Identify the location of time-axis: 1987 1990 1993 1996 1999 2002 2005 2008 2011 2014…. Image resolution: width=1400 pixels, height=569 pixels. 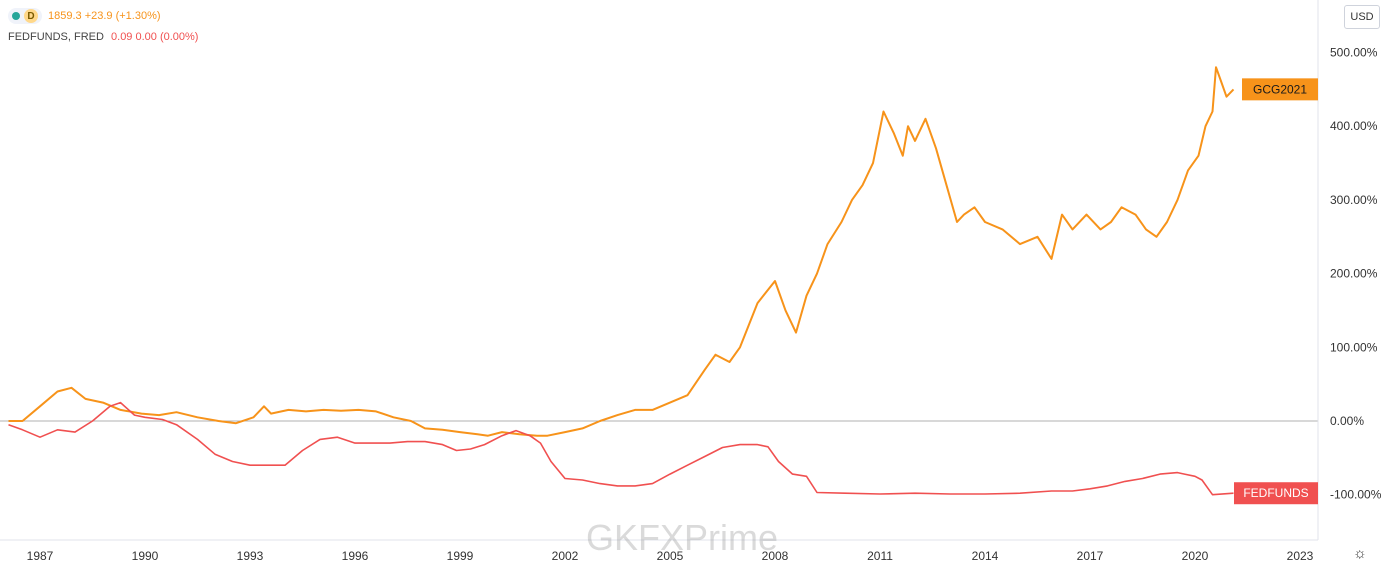
(670, 556).